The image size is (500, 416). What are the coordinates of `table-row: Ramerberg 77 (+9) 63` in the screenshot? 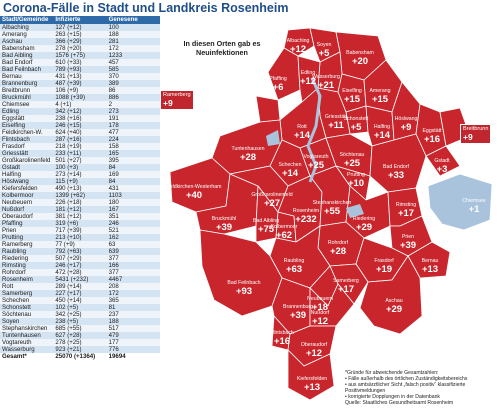 It's located at (80, 244).